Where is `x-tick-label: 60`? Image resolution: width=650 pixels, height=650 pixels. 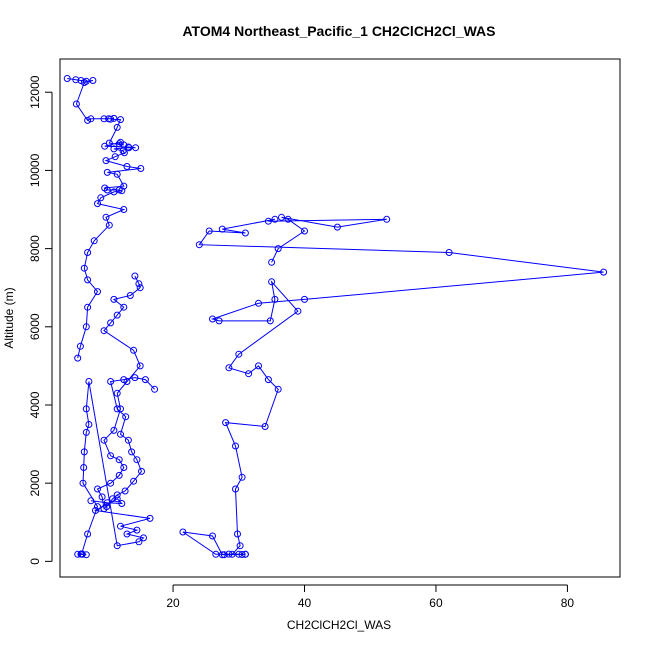 x-tick-label: 60 is located at coordinates (436, 603).